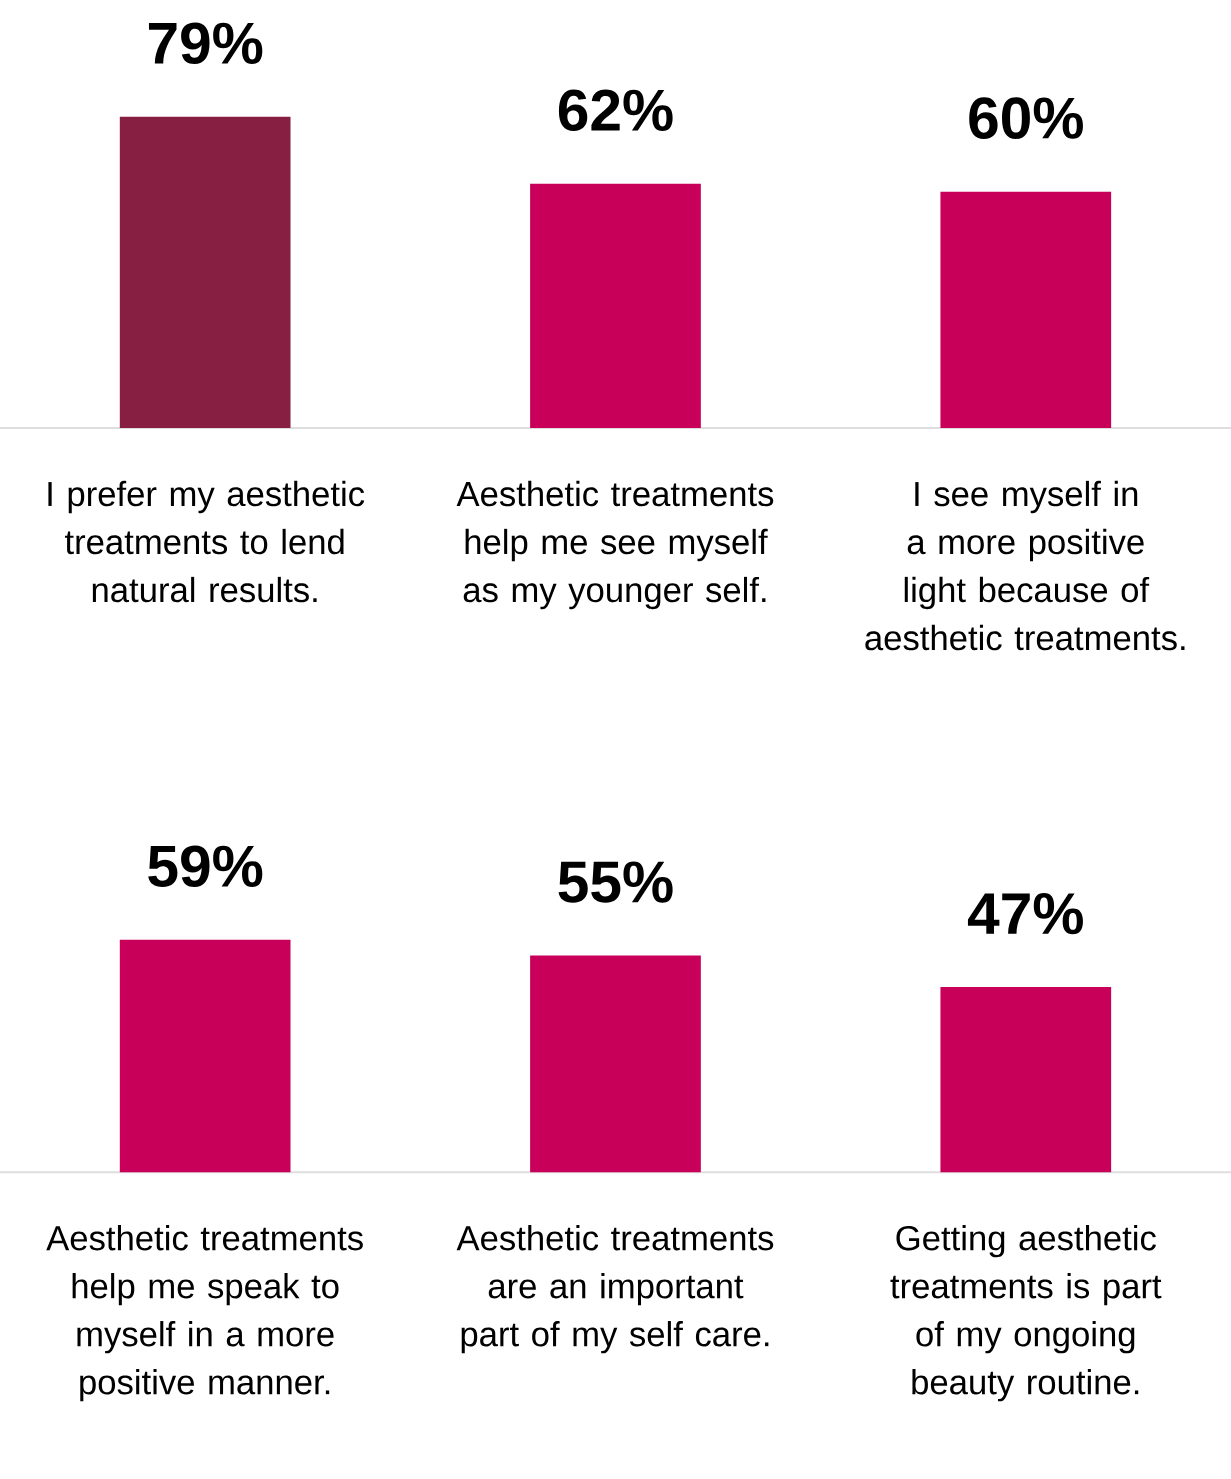  What do you see at coordinates (206, 541) in the screenshot?
I see `x-tick-label: I prefer my aesthetic treatments to lend natural results.` at bounding box center [206, 541].